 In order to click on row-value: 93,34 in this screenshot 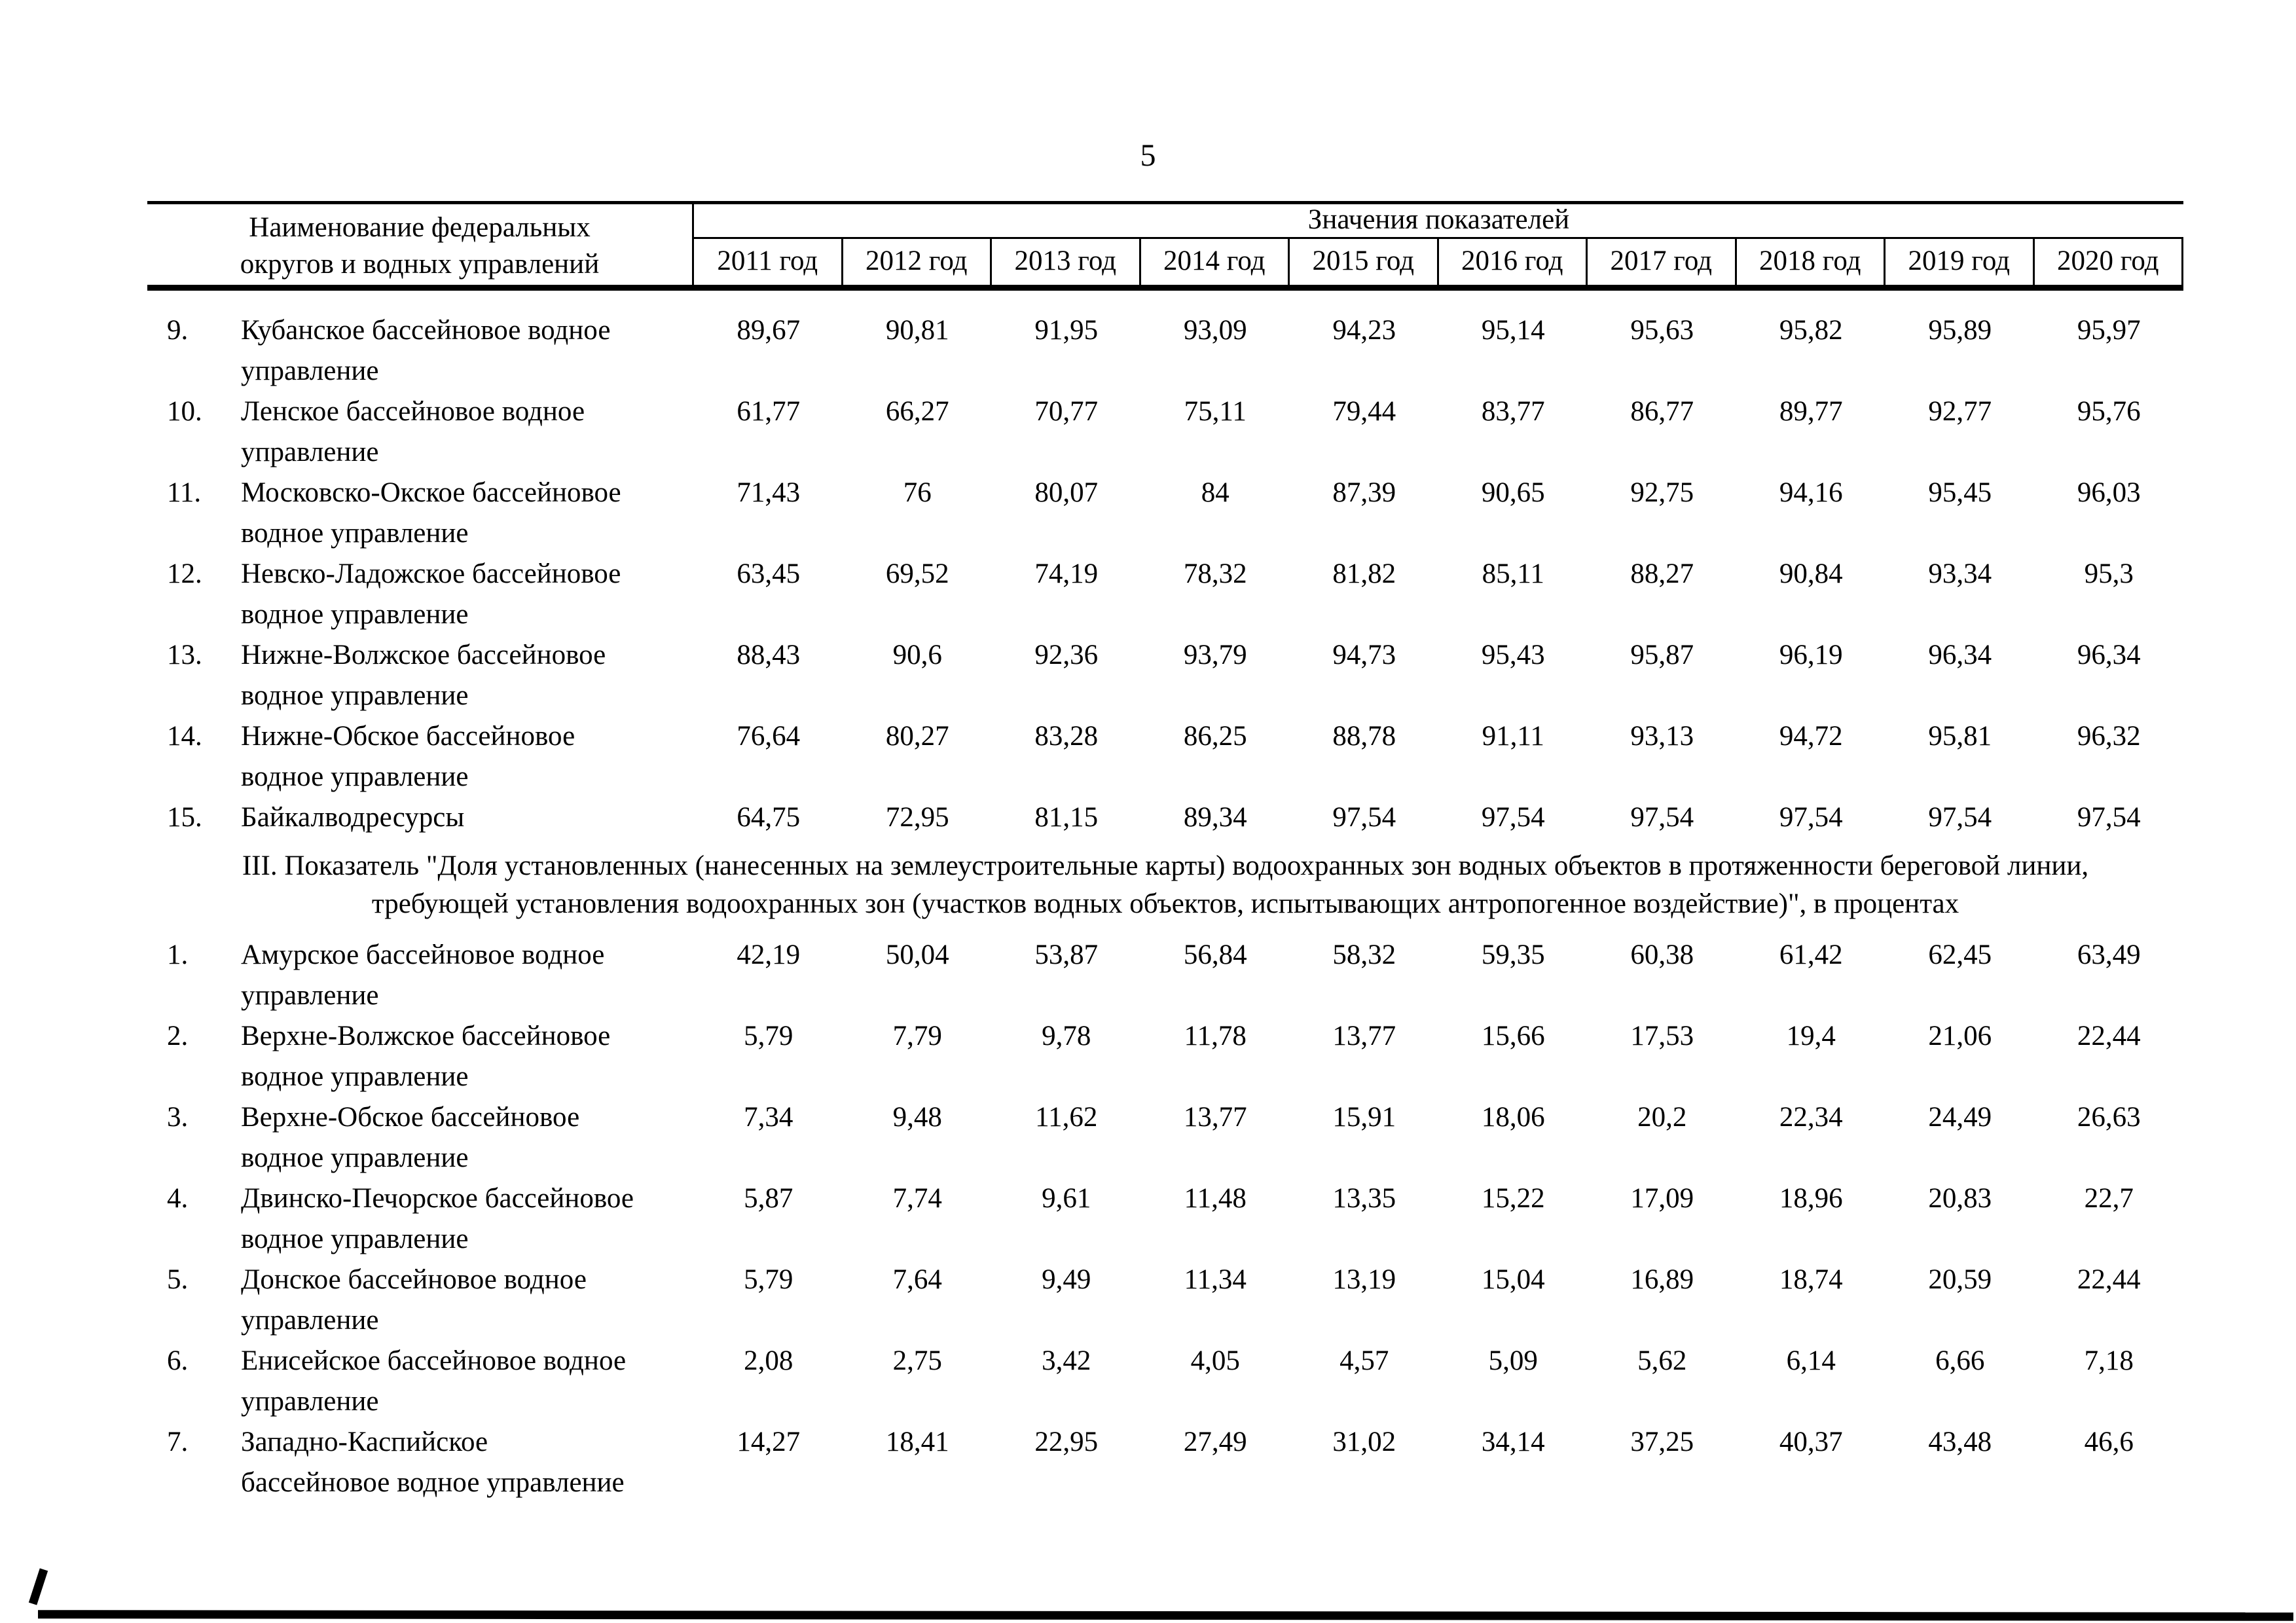, I will do `click(1960, 573)`.